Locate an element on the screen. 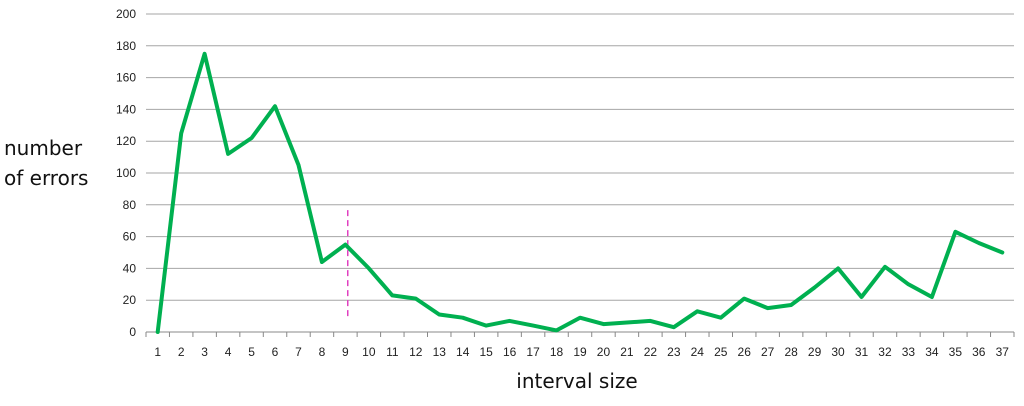  y-tick-label: 120 is located at coordinates (126, 141).